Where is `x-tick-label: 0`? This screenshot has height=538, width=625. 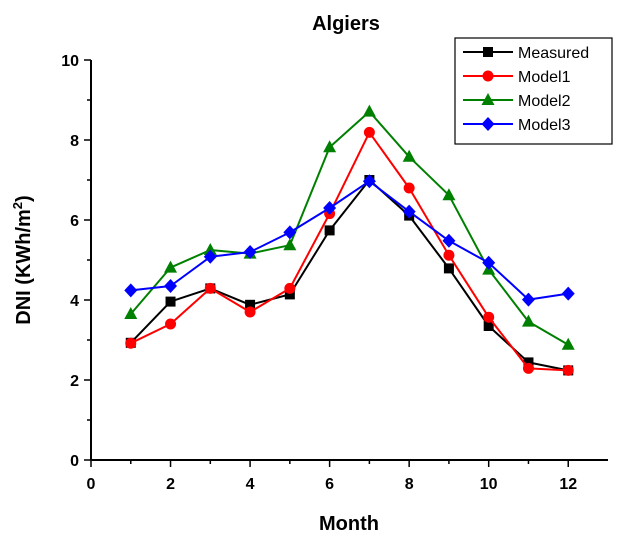
x-tick-label: 0 is located at coordinates (91, 484).